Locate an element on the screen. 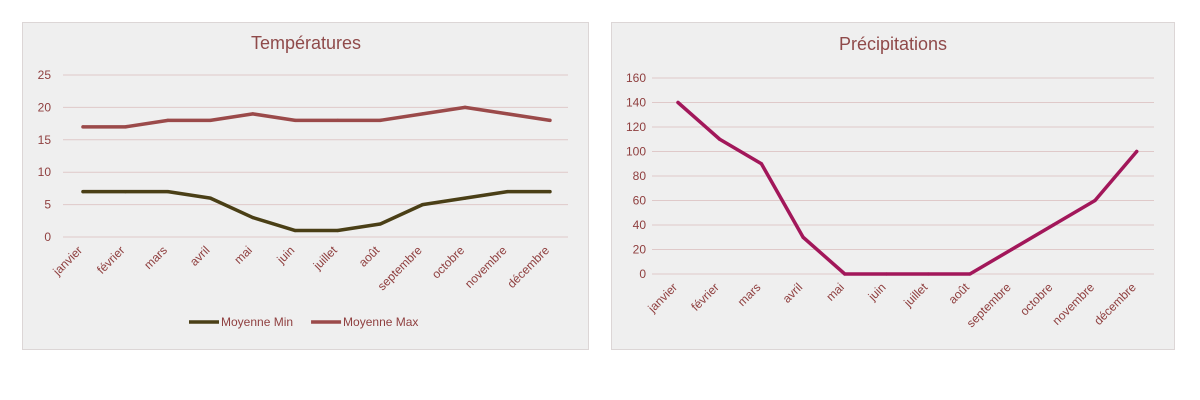 The width and height of the screenshot is (1200, 400). precipitation-y-tick-label: 80 is located at coordinates (640, 176).